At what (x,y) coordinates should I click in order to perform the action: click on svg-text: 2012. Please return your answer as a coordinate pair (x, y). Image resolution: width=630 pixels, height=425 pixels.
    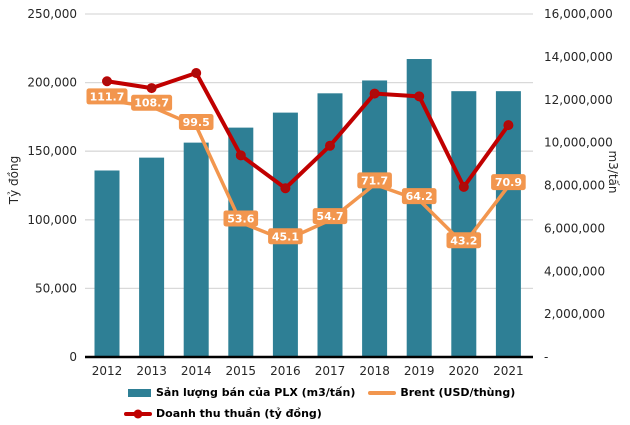
    Looking at the image, I should click on (107, 371).